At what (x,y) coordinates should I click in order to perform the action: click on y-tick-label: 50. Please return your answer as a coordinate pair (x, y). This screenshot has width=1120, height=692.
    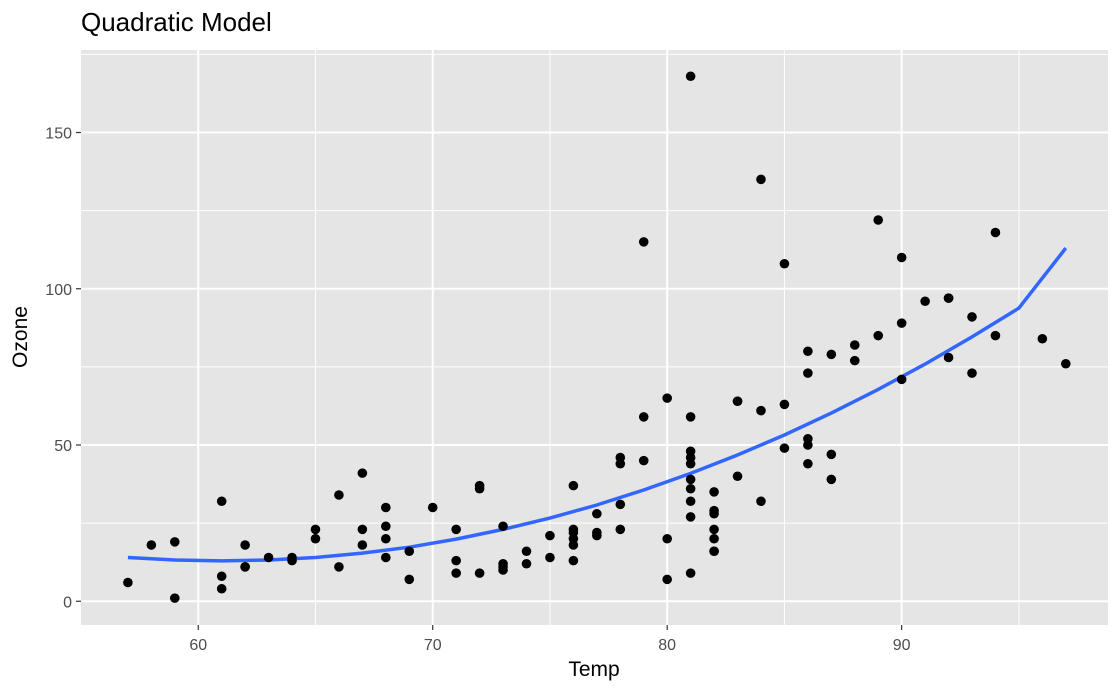
    Looking at the image, I should click on (63, 446).